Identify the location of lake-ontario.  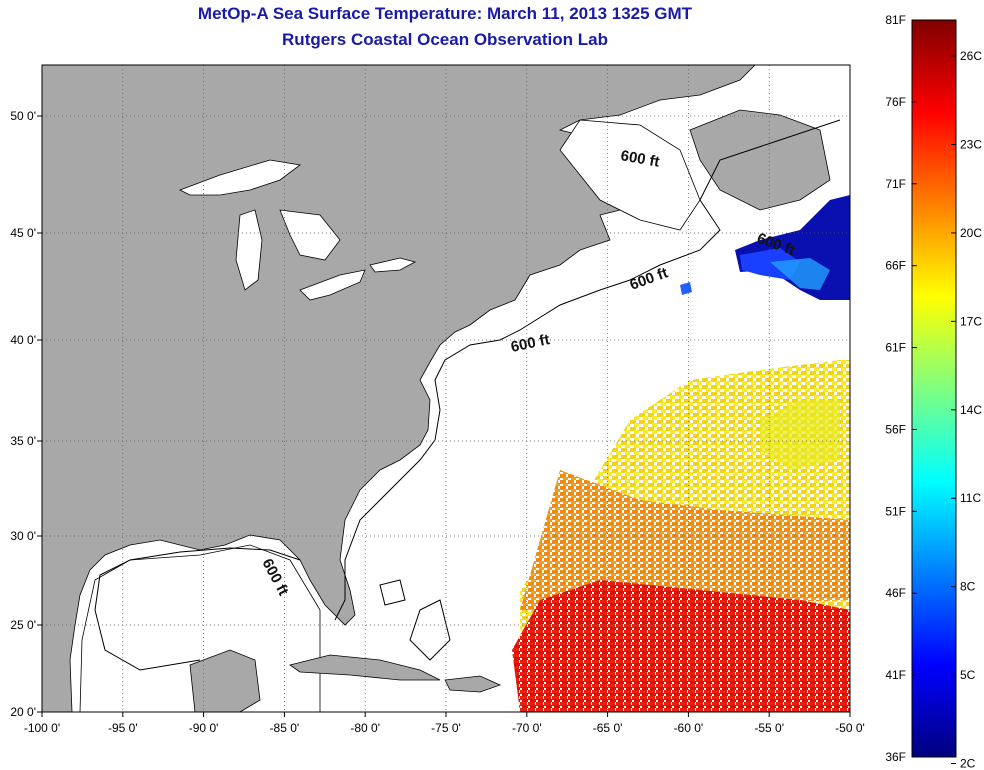
(393, 265).